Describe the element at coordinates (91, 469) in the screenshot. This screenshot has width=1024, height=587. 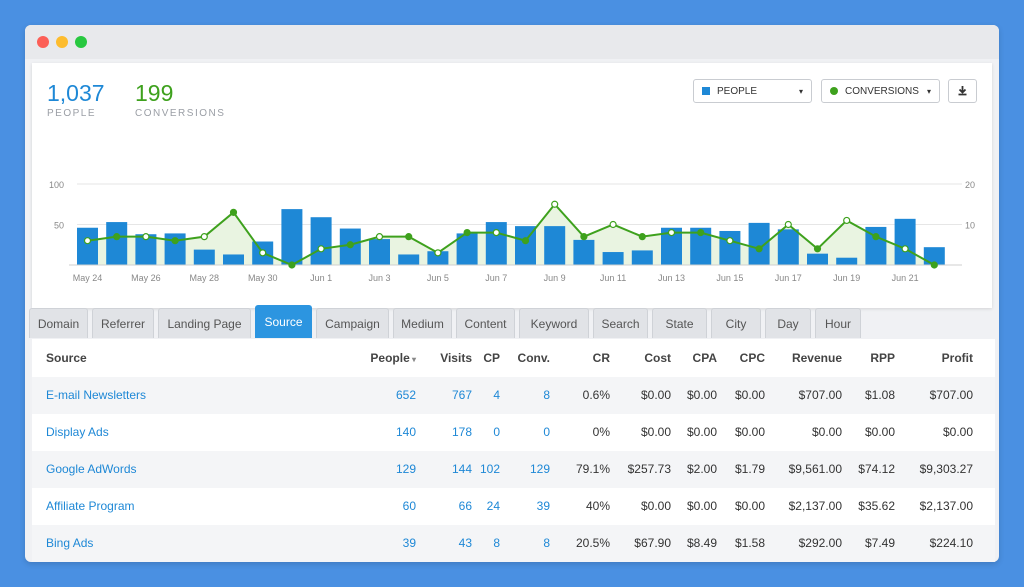
I see `source-link: Google AdWords` at that location.